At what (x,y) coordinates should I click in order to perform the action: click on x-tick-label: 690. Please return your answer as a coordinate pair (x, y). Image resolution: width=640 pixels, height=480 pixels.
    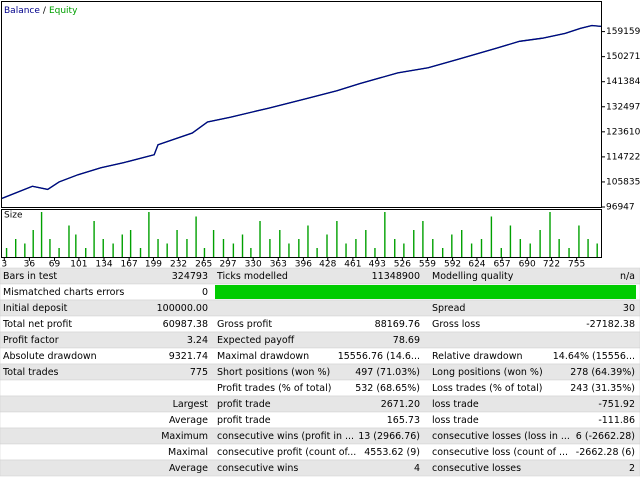
    Looking at the image, I should click on (527, 265).